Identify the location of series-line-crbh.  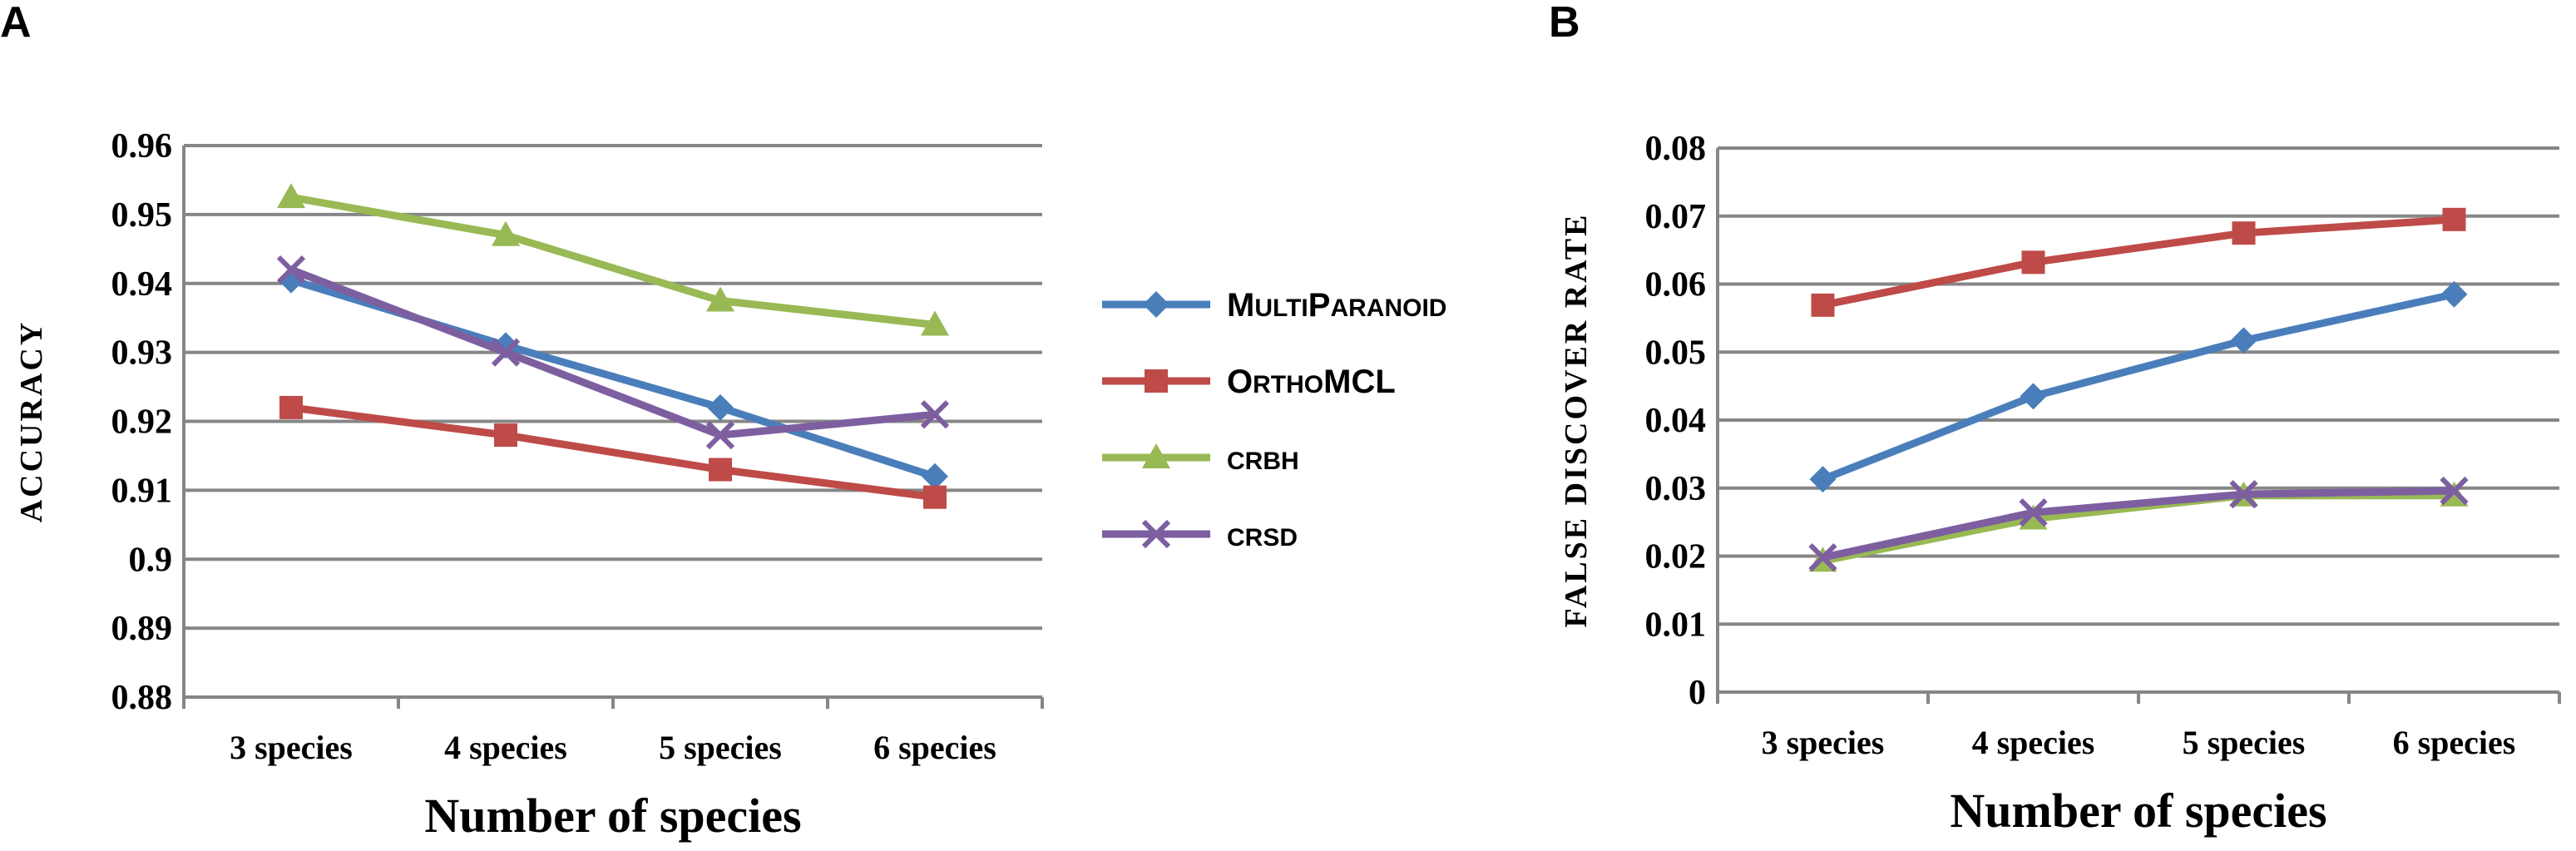
(613, 261).